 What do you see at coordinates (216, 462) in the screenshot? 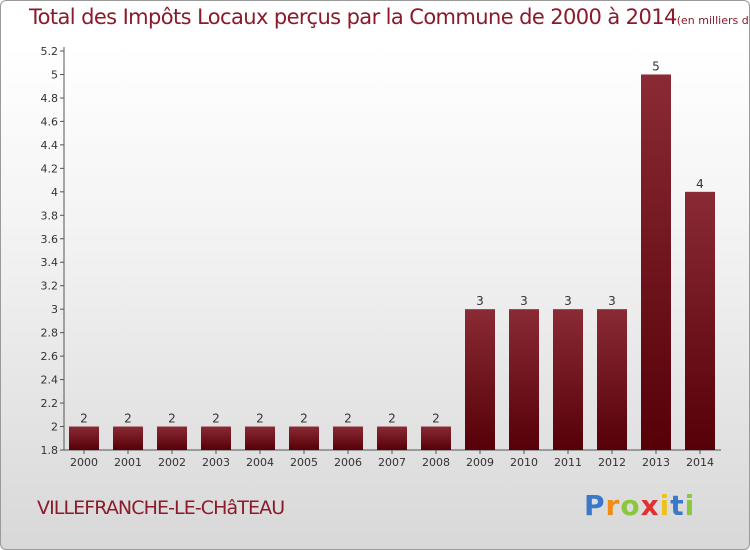
I see `x-tick-label: 2003` at bounding box center [216, 462].